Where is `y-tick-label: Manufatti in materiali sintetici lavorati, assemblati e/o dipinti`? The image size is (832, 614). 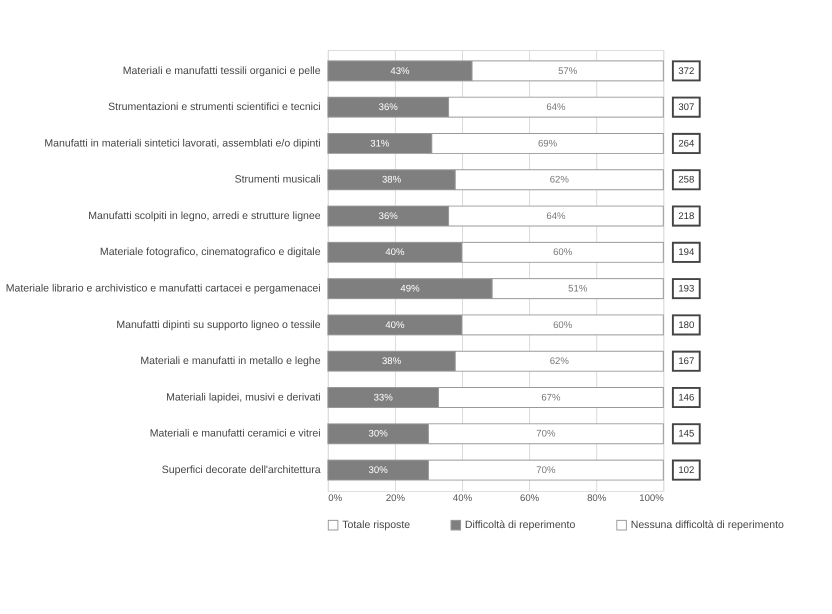
y-tick-label: Manufatti in materiali sintetici lavorati, assemblati e/o dipinti is located at coordinates (182, 143).